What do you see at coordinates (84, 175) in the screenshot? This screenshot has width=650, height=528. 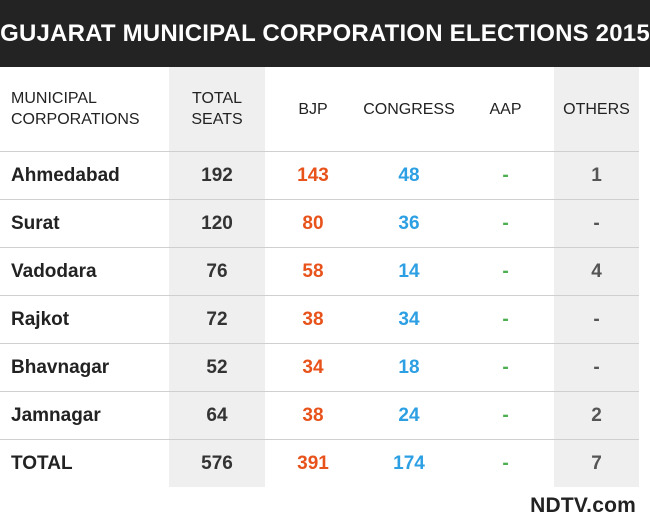 I see `row-name: Ahmedabad` at bounding box center [84, 175].